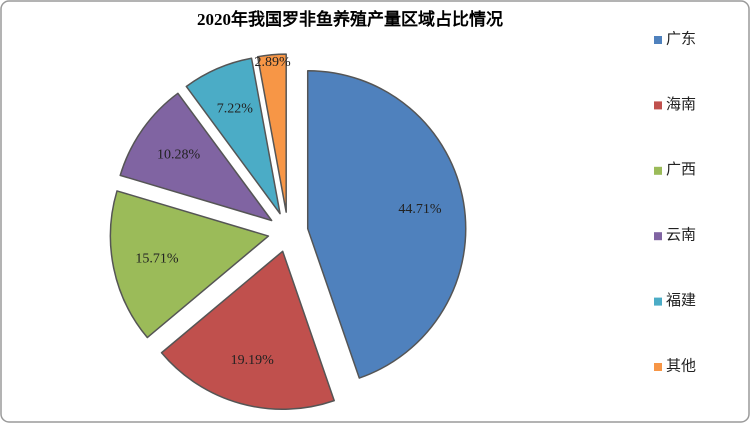 This screenshot has height=423, width=750. I want to click on legend-label: 福建, so click(681, 300).